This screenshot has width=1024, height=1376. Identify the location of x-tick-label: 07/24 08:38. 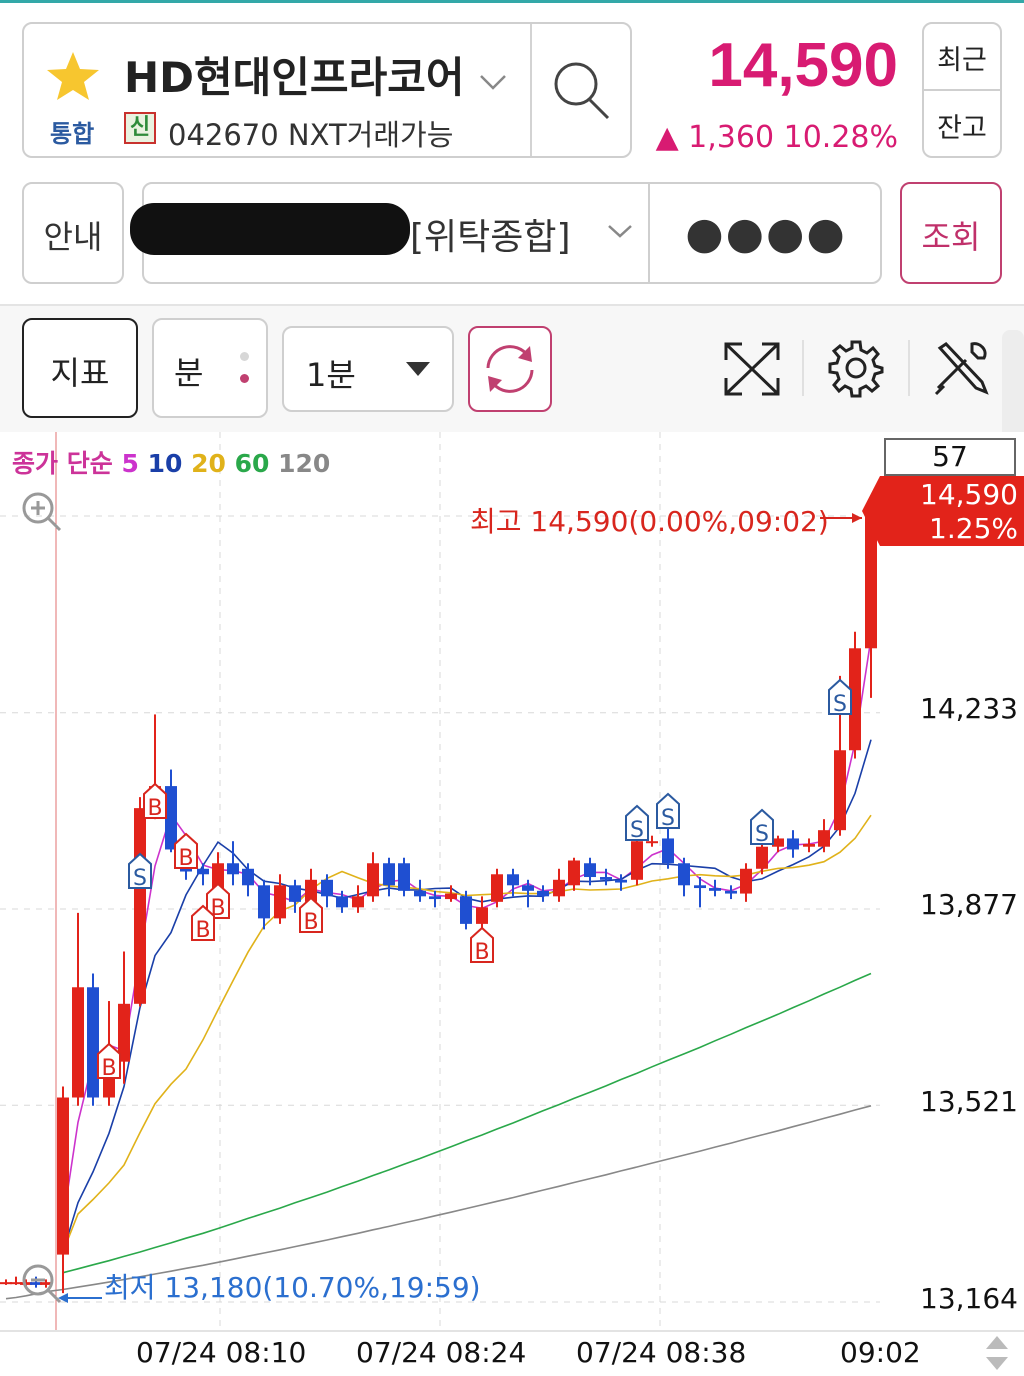
(661, 1352).